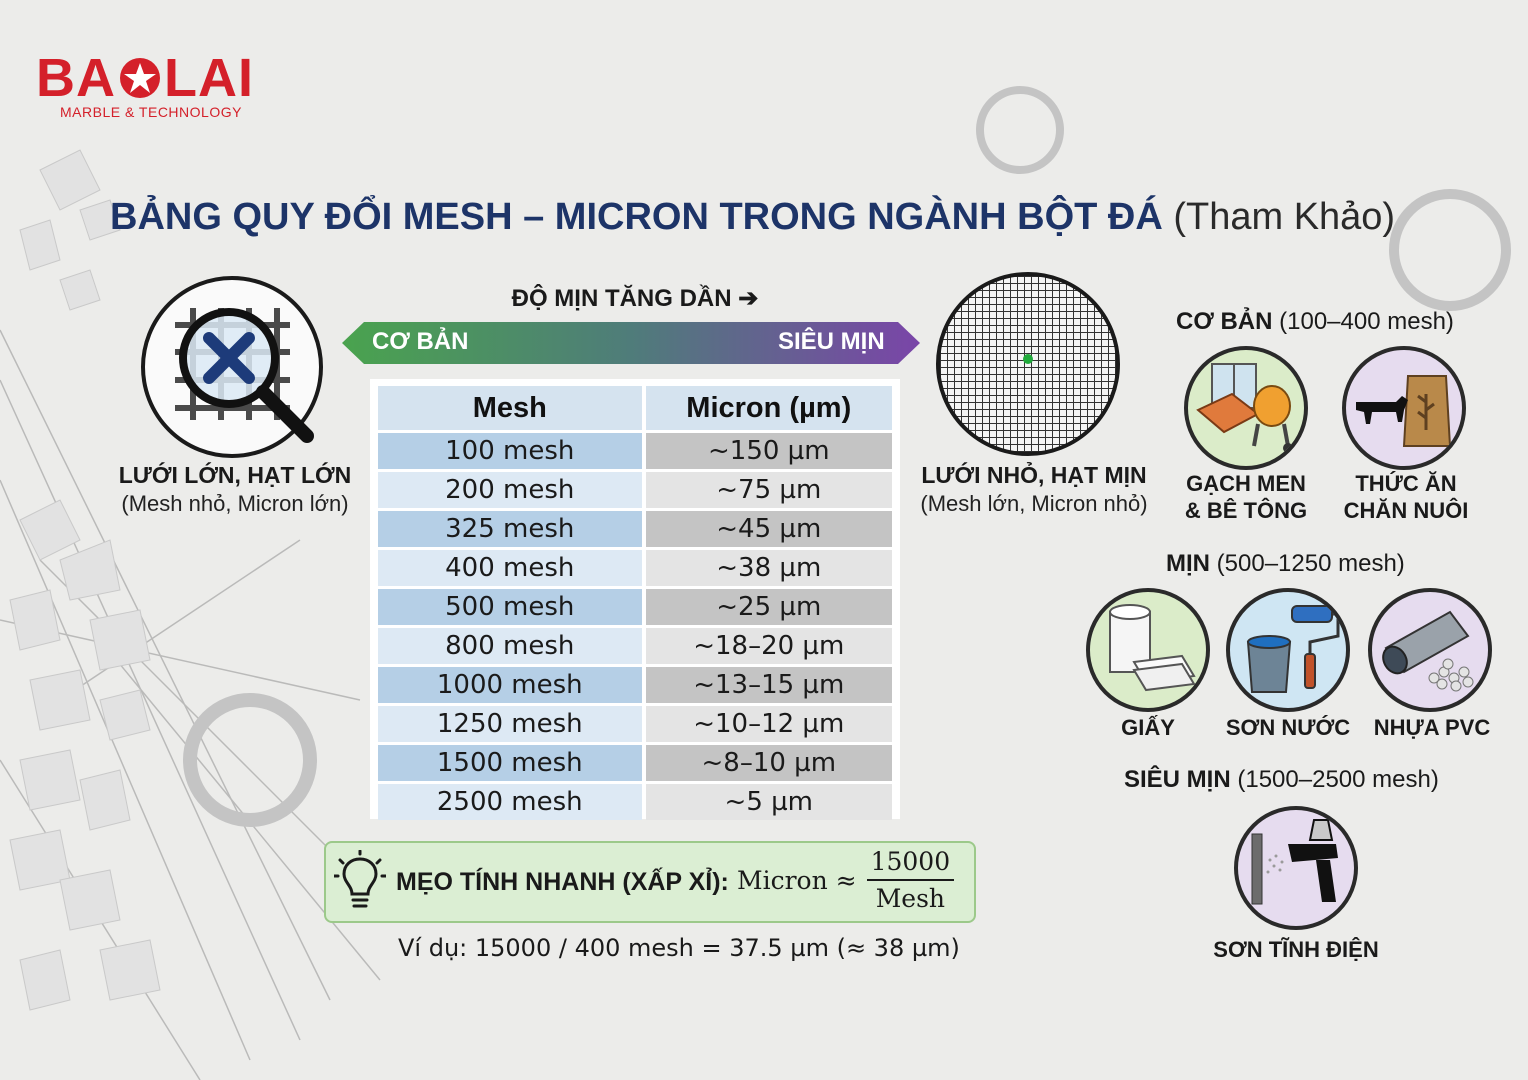 The image size is (1528, 1080). What do you see at coordinates (1246, 483) in the screenshot?
I see `app-label-tiles-line1: GẠCH MEN` at bounding box center [1246, 483].